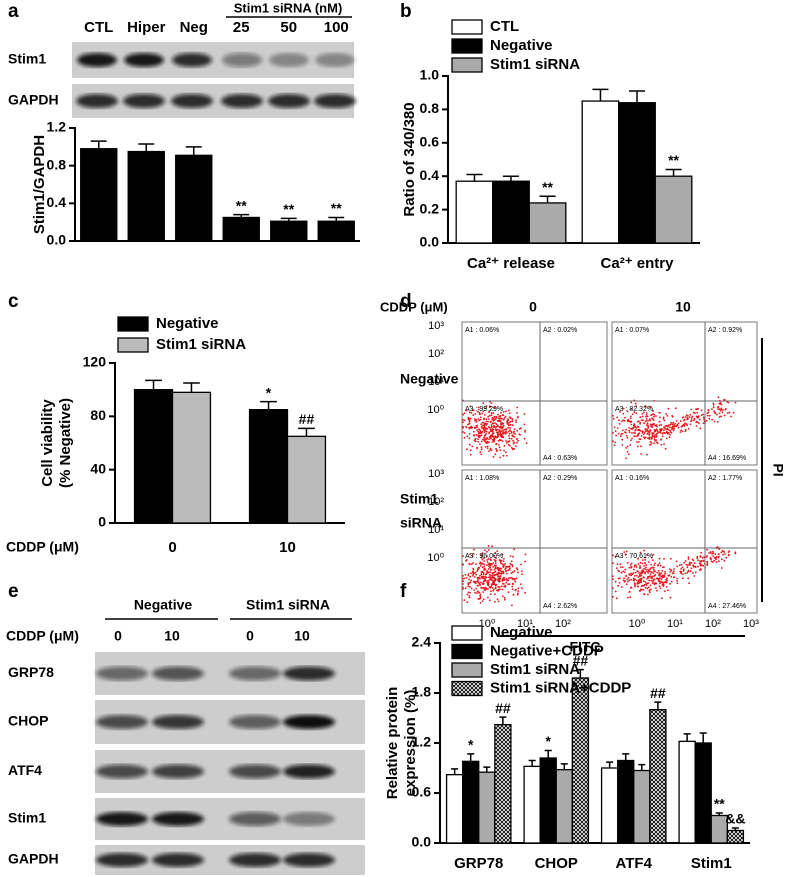 Image resolution: width=787 pixels, height=877 pixels. What do you see at coordinates (430, 242) in the screenshot?
I see `y-tick-label: 0.0` at bounding box center [430, 242].